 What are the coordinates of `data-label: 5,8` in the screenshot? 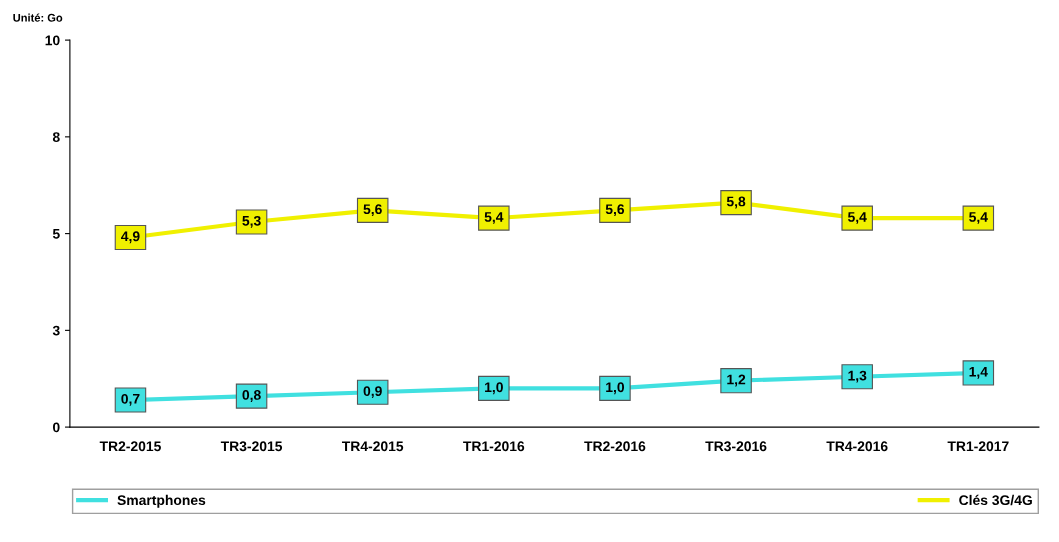 It's located at (736, 202).